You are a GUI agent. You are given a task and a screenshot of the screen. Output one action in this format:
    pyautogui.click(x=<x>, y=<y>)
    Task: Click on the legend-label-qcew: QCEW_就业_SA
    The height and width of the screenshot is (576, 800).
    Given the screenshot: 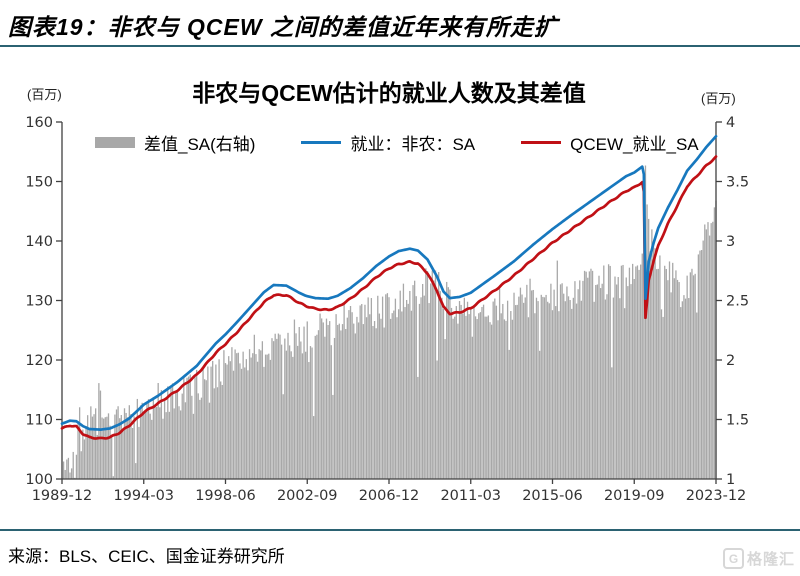 What is the action you would take?
    pyautogui.click(x=634, y=144)
    